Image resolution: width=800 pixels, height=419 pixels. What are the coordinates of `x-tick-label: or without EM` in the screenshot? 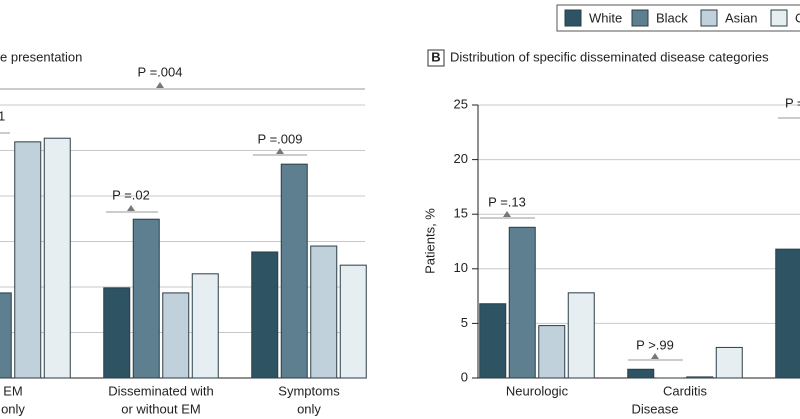 It's located at (160, 408).